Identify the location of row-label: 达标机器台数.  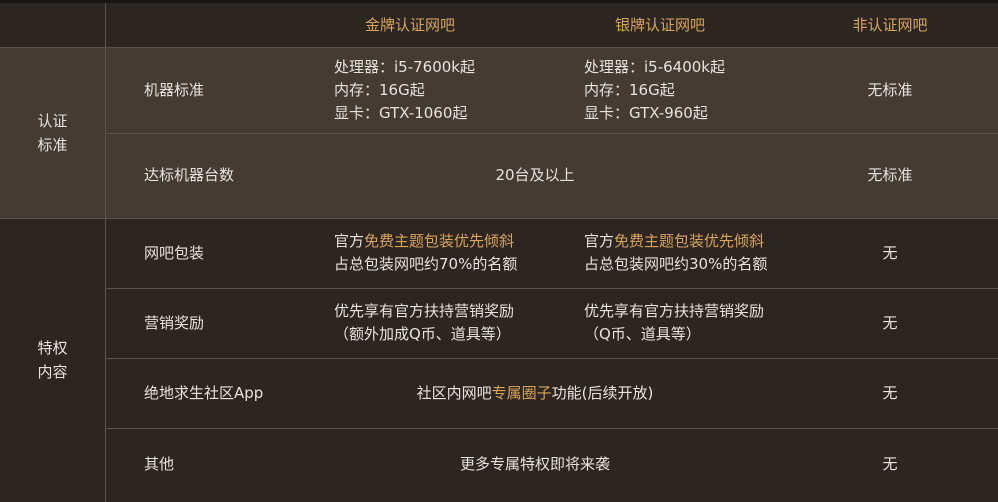
(189, 175).